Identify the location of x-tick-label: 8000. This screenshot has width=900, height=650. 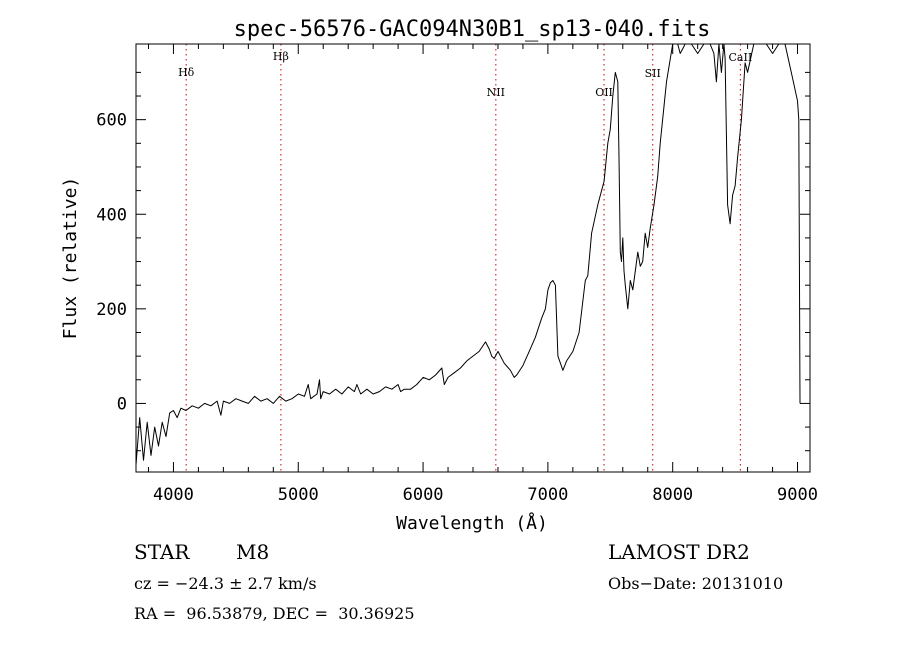
(672, 495).